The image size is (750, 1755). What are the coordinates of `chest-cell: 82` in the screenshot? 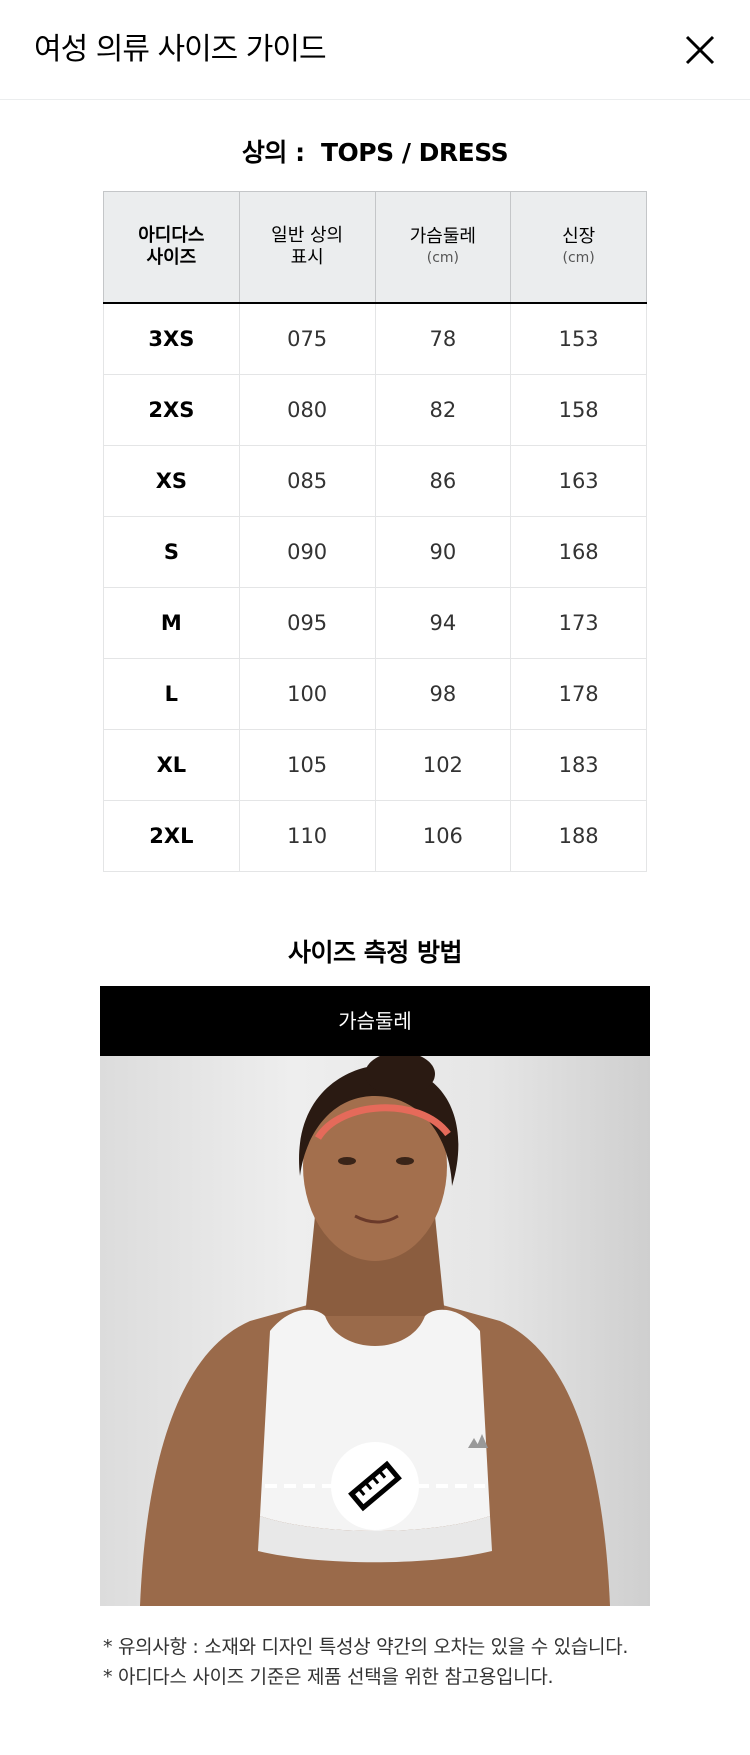 It's located at (443, 410).